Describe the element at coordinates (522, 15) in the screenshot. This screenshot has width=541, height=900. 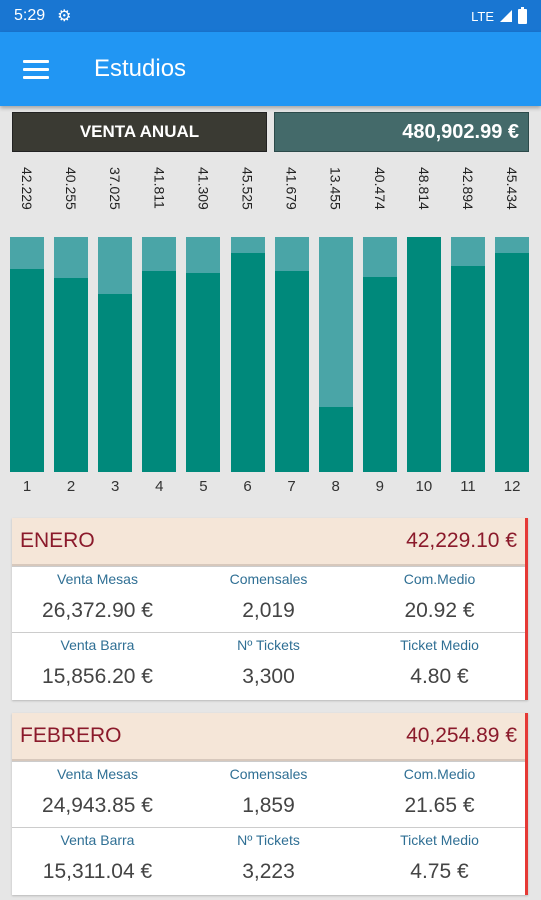
I see `battery-icon` at that location.